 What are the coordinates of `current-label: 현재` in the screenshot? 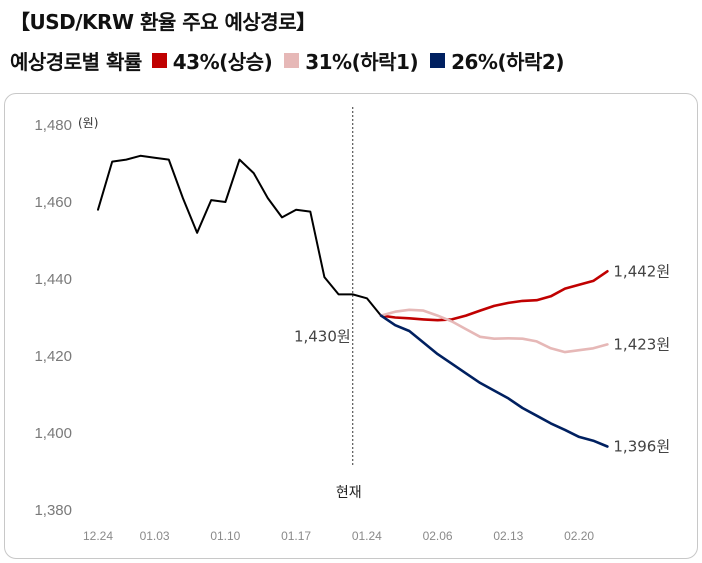 It's located at (349, 493).